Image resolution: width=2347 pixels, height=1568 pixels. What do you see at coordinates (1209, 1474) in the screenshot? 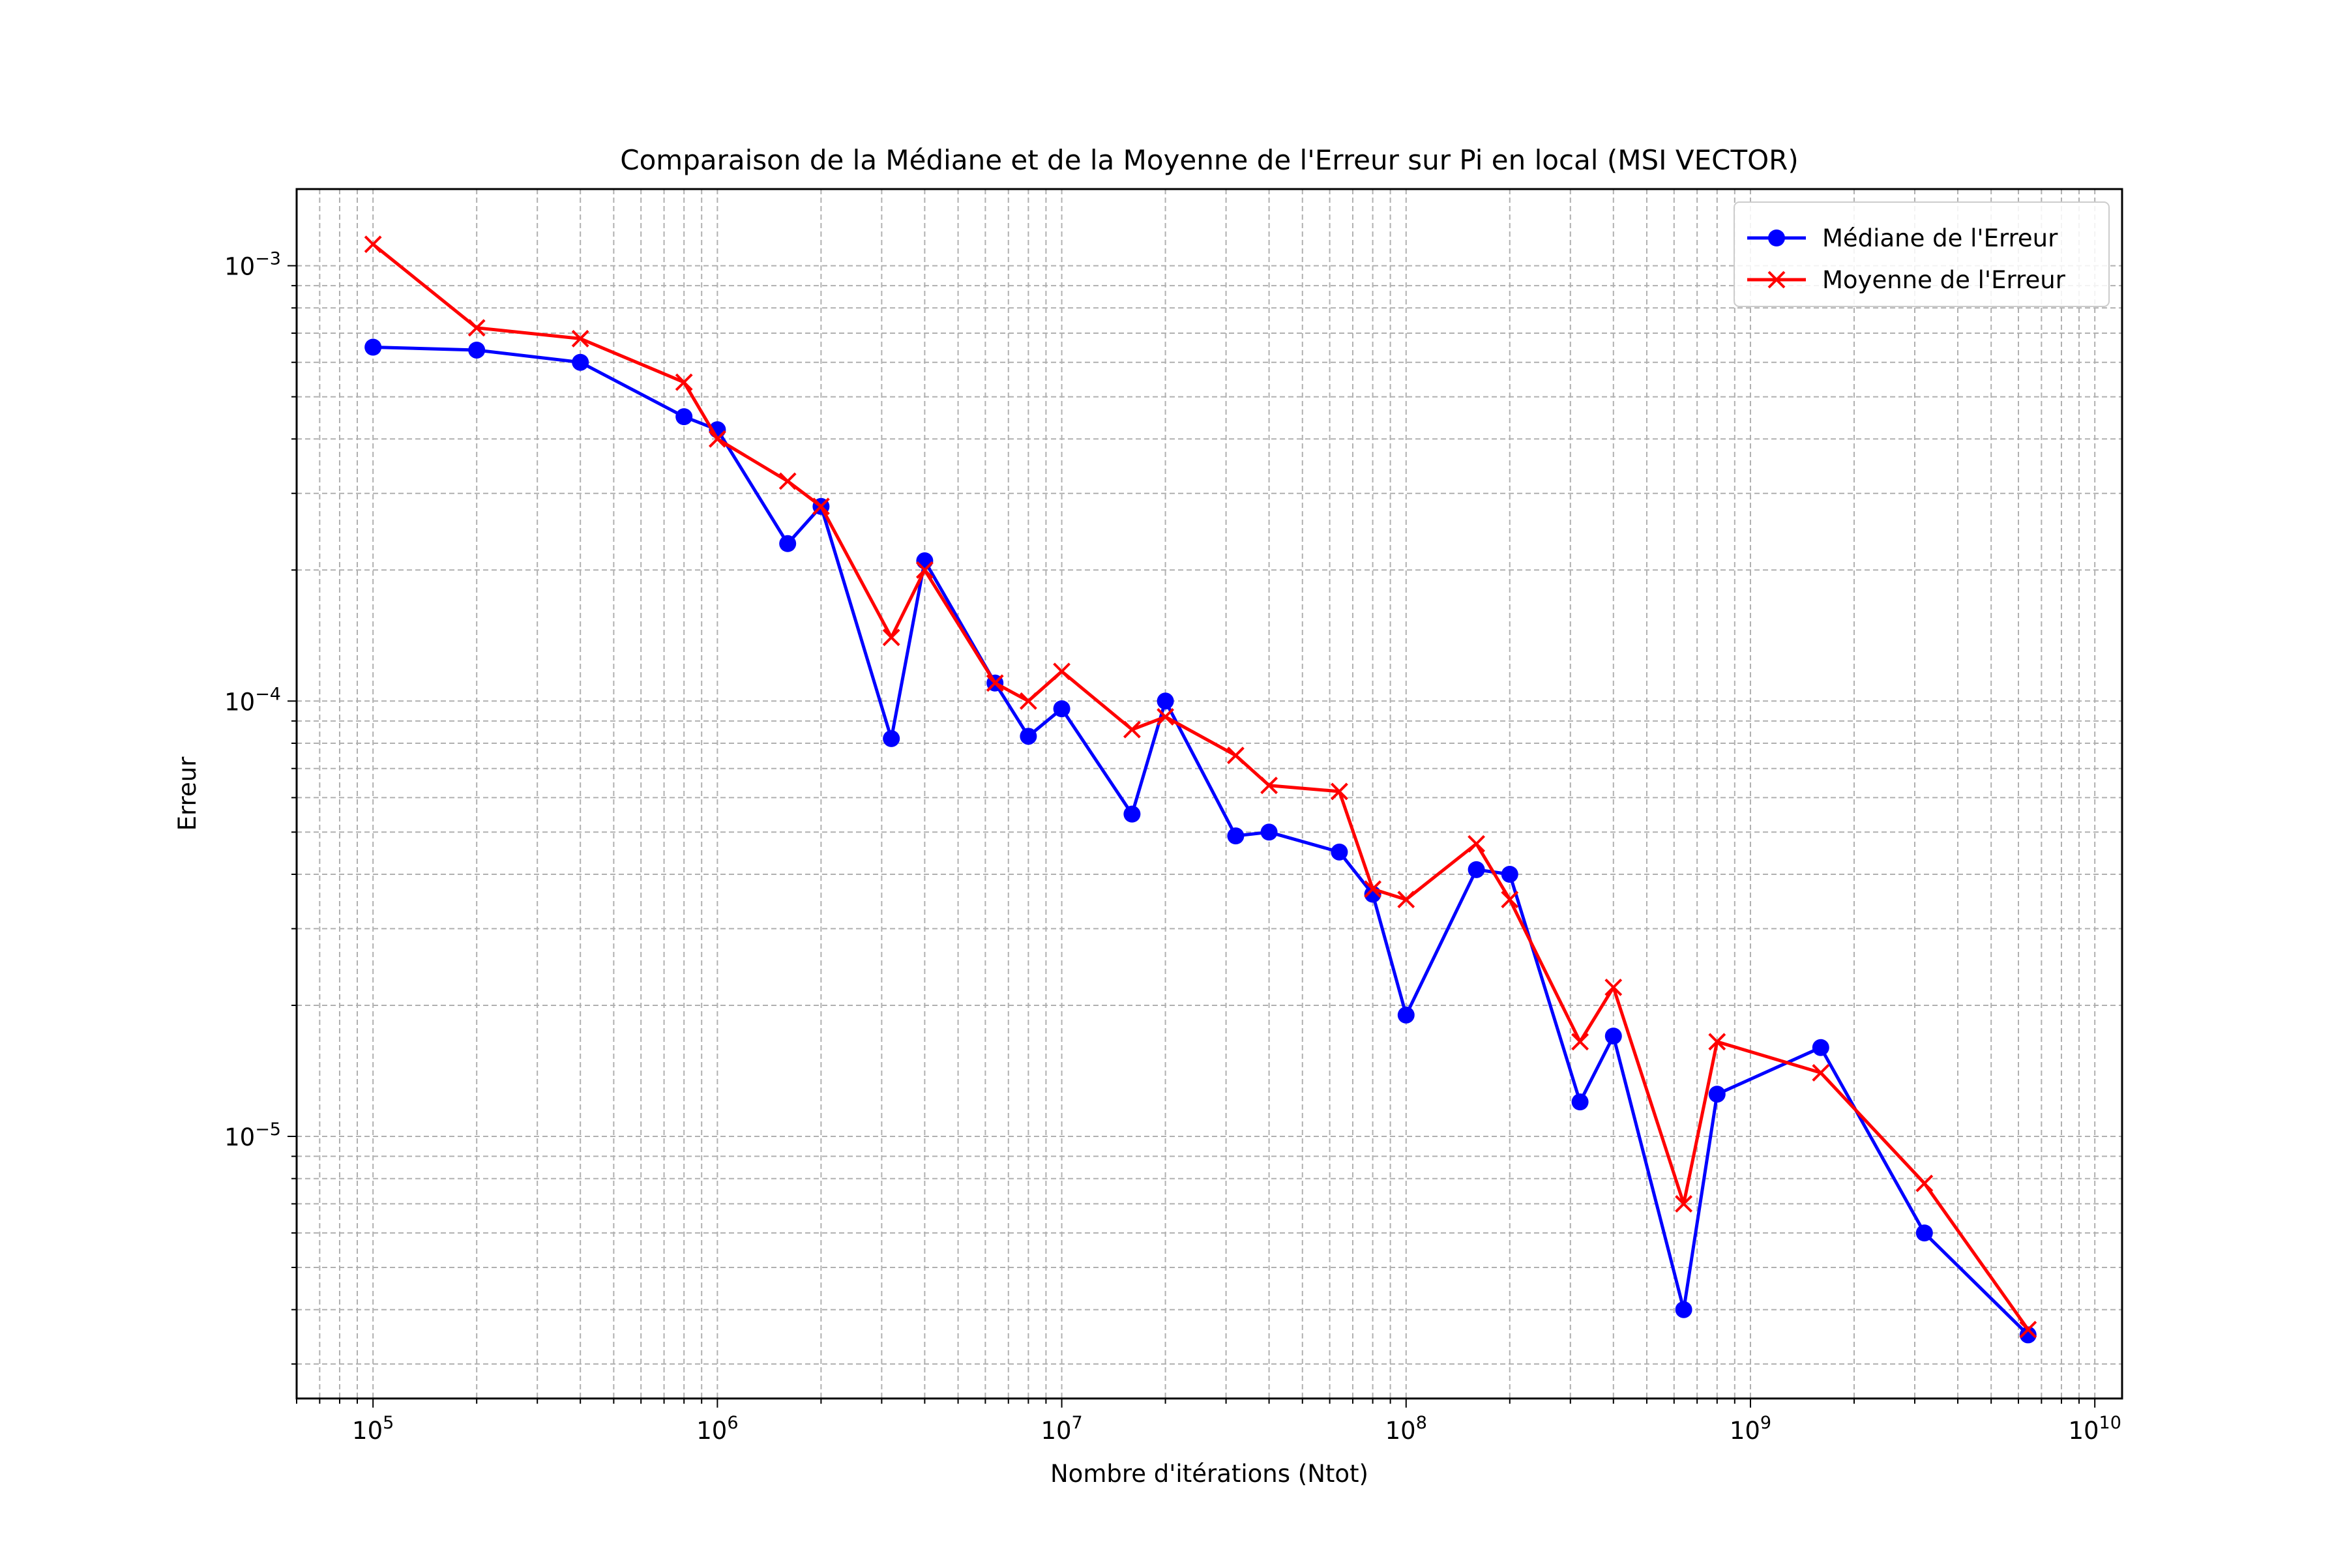
I see `x-axis-label: Nombre d'itérations (Ntot)` at bounding box center [1209, 1474].